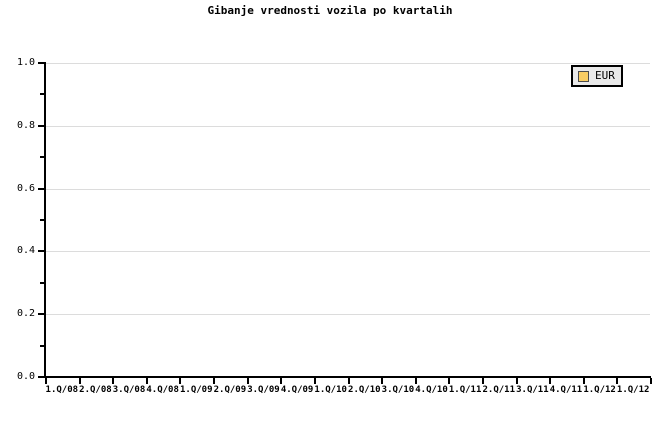 Image resolution: width=660 pixels, height=440 pixels. What do you see at coordinates (25, 376) in the screenshot?
I see `y-axis-label: 0.0` at bounding box center [25, 376].